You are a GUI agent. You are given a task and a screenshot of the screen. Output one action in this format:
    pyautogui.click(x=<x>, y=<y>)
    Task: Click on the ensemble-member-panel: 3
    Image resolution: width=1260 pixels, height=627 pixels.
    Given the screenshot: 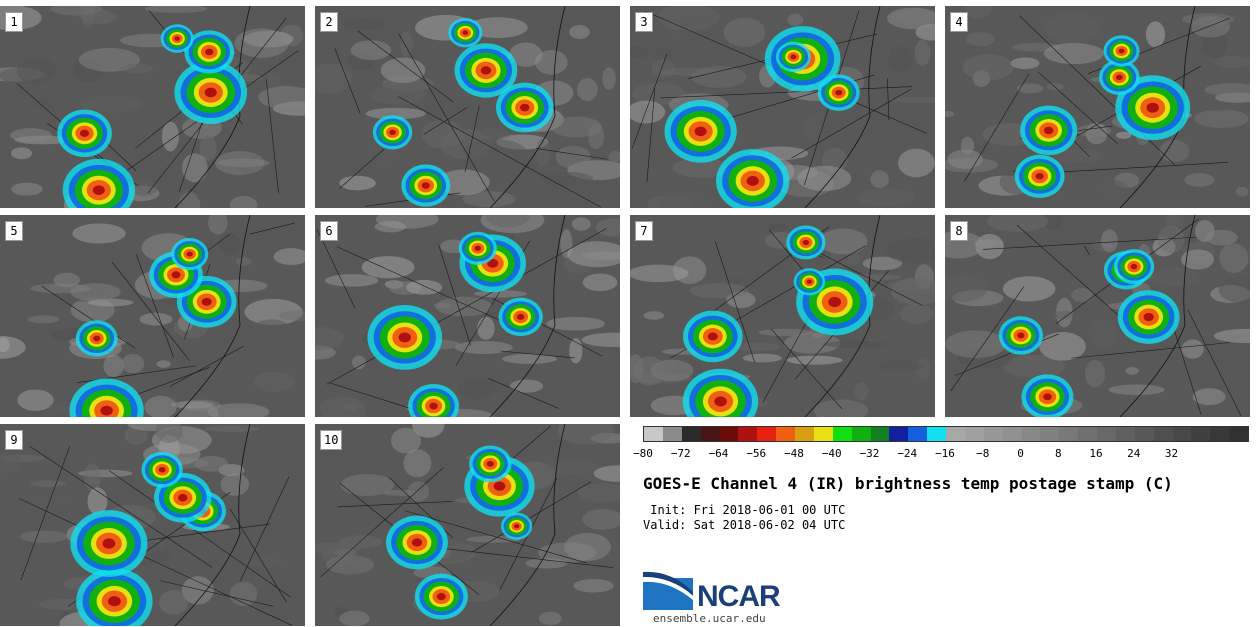 What is the action you would take?
    pyautogui.click(x=782, y=107)
    